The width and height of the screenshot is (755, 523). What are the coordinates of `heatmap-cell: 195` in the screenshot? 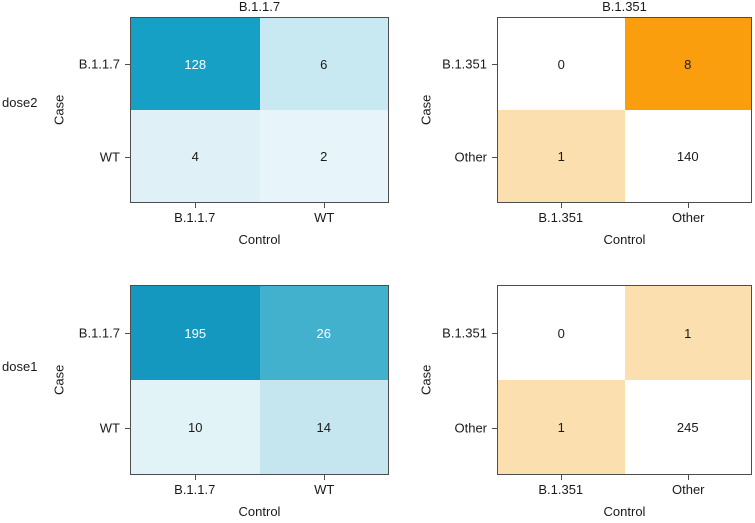 It's located at (195, 333).